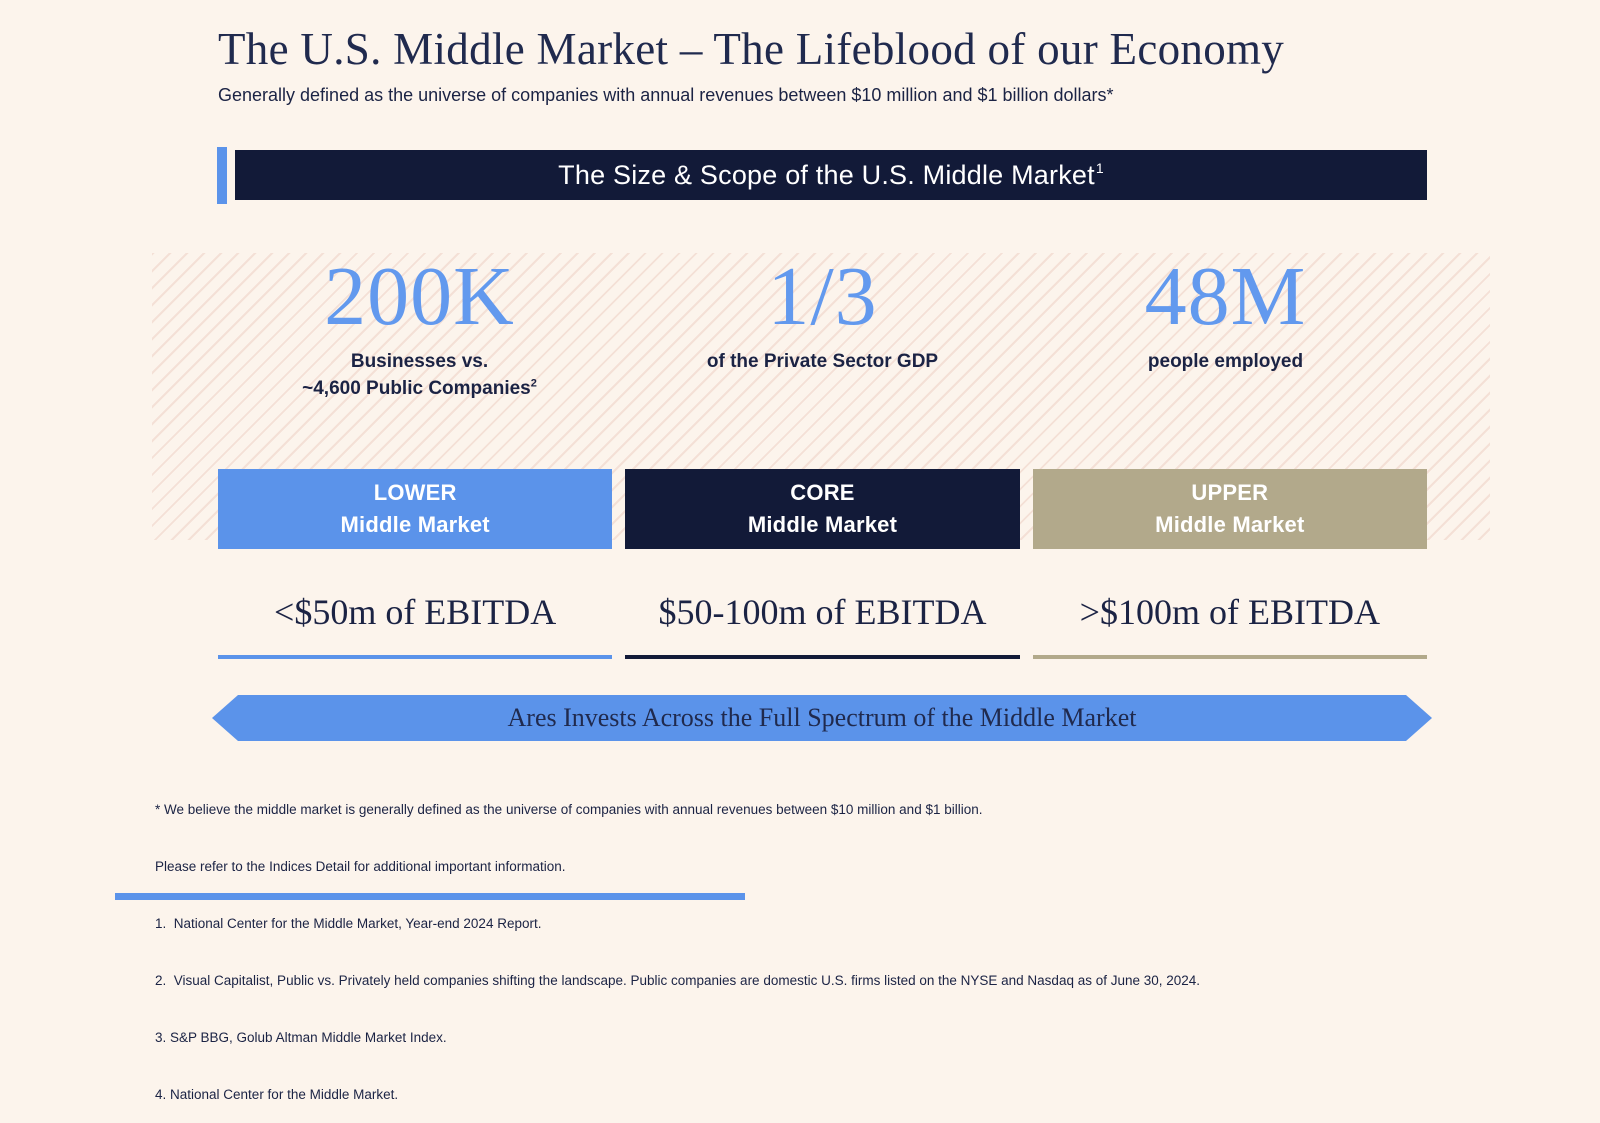  Describe the element at coordinates (222, 175) in the screenshot. I see `banner-accent-bar` at that location.